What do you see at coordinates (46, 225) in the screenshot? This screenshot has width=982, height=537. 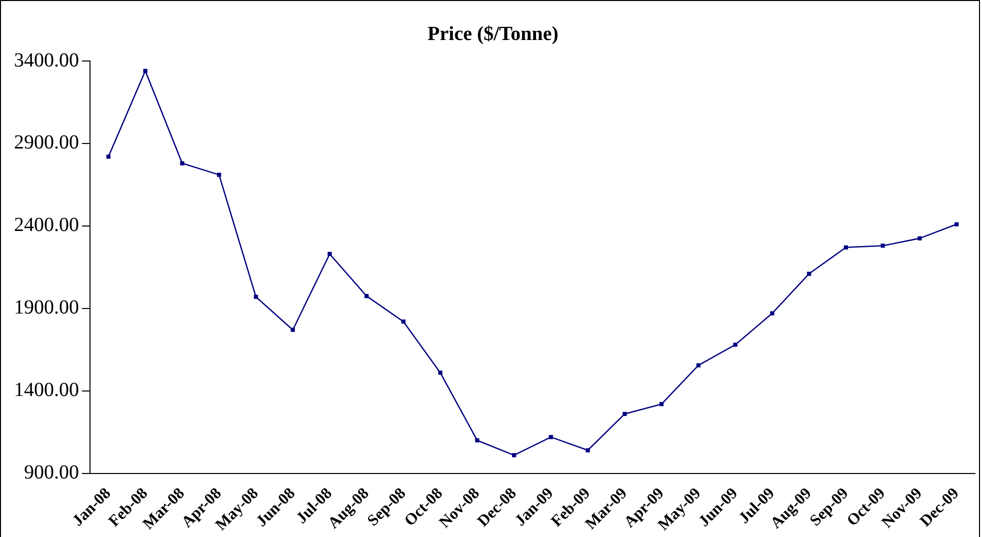 I see `y-tick-label: 2400.00` at bounding box center [46, 225].